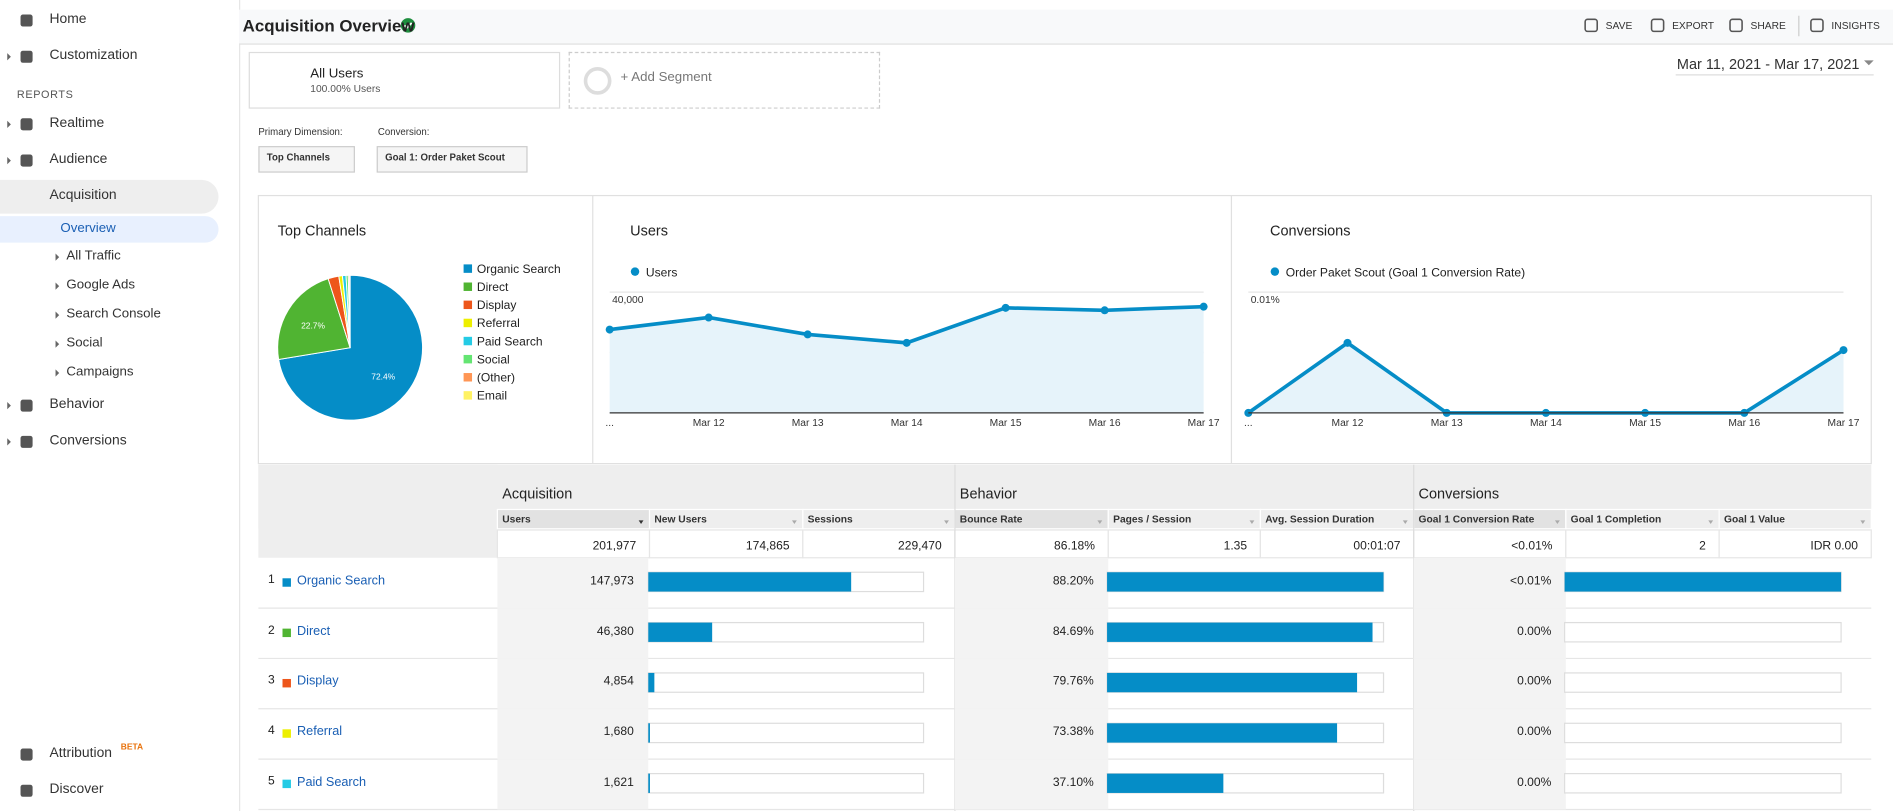 The width and height of the screenshot is (1893, 811). Describe the element at coordinates (988, 494) in the screenshot. I see `column-group: Behavior` at that location.